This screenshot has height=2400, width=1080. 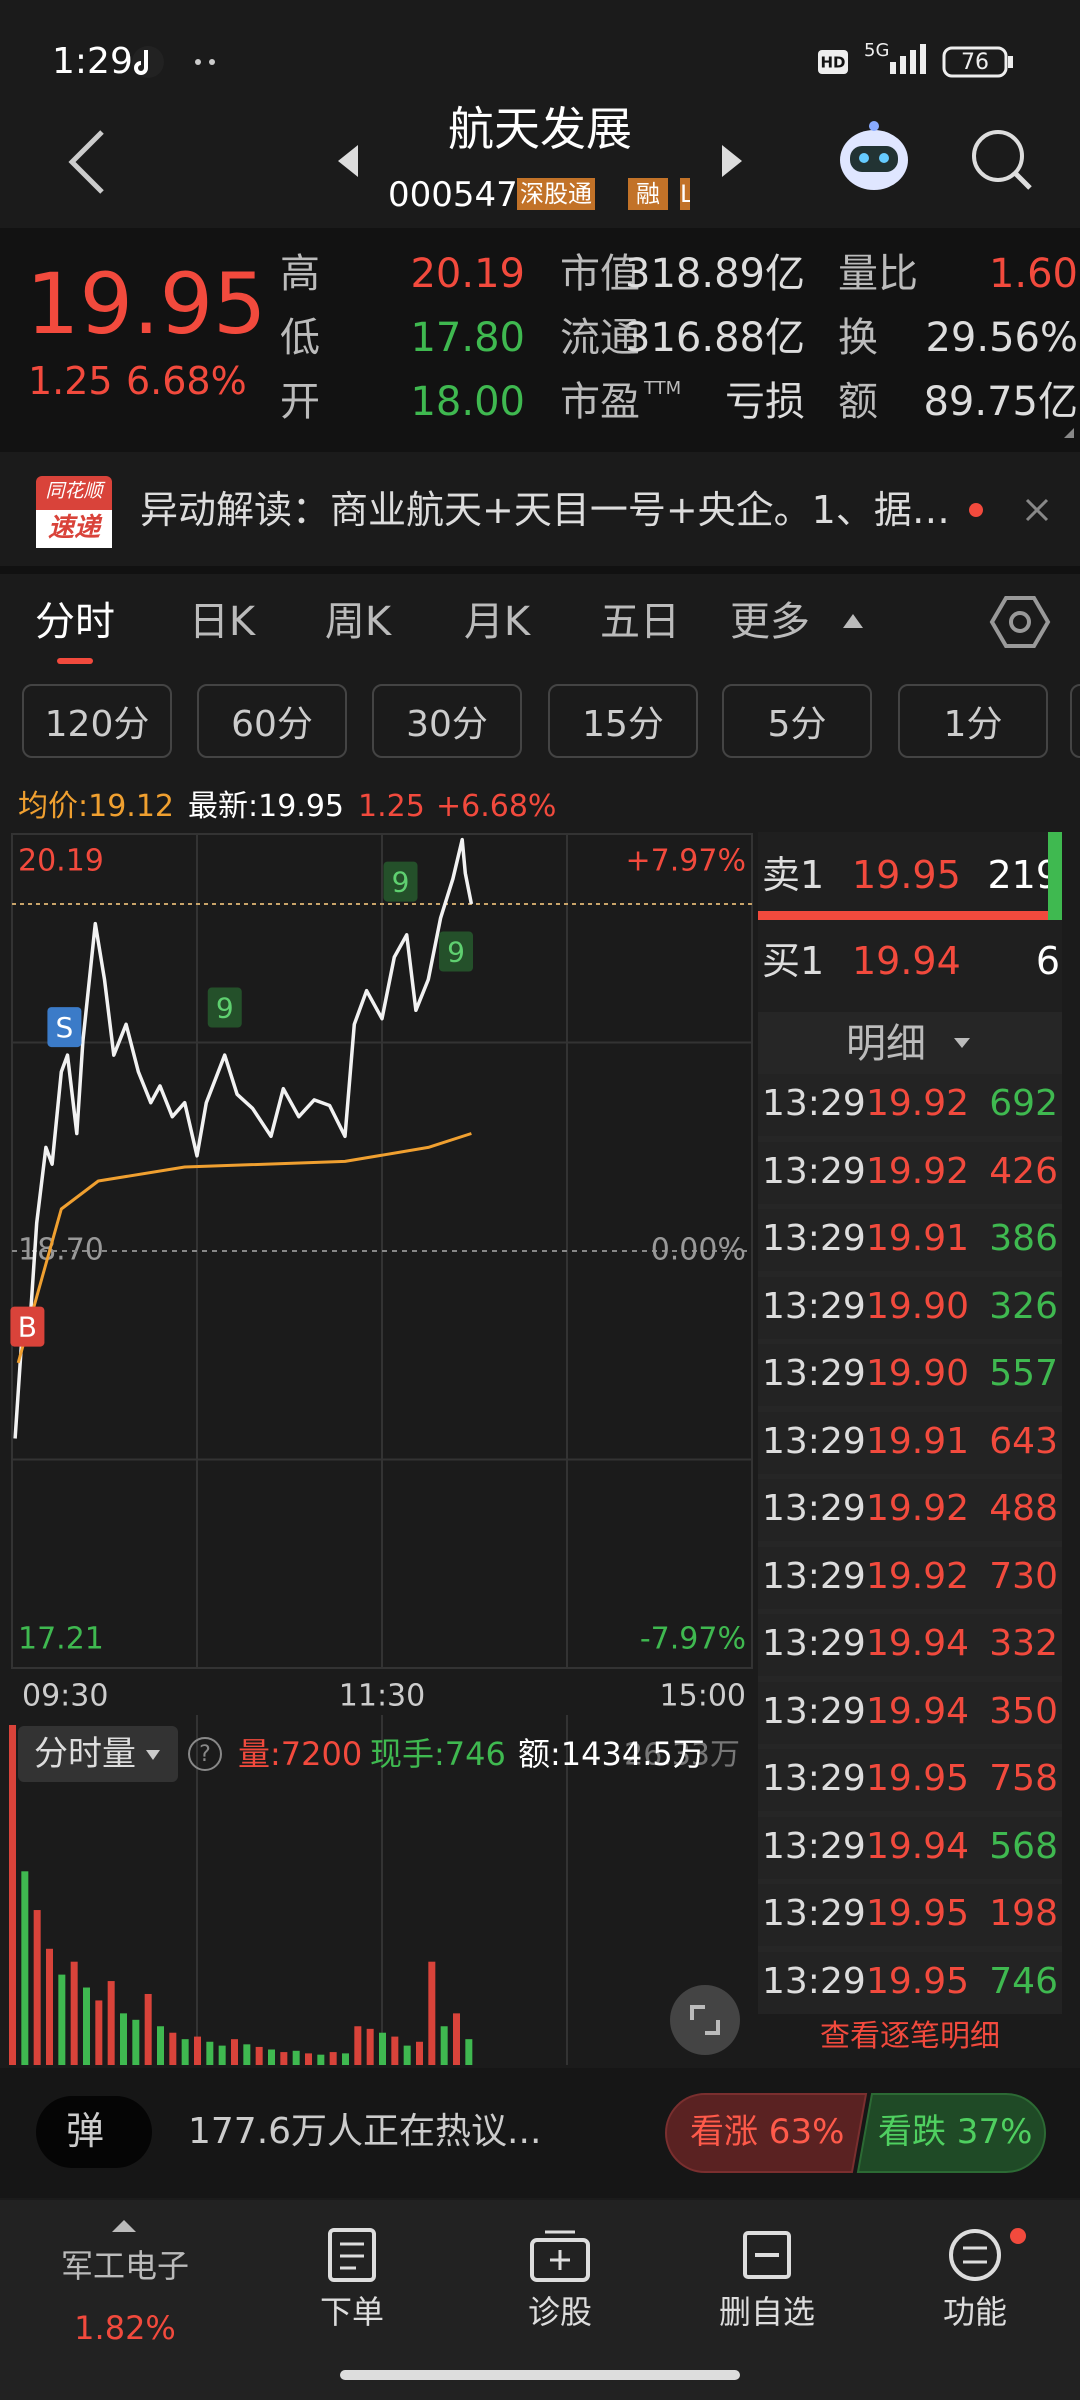 What do you see at coordinates (86, 162) in the screenshot?
I see `back-button` at bounding box center [86, 162].